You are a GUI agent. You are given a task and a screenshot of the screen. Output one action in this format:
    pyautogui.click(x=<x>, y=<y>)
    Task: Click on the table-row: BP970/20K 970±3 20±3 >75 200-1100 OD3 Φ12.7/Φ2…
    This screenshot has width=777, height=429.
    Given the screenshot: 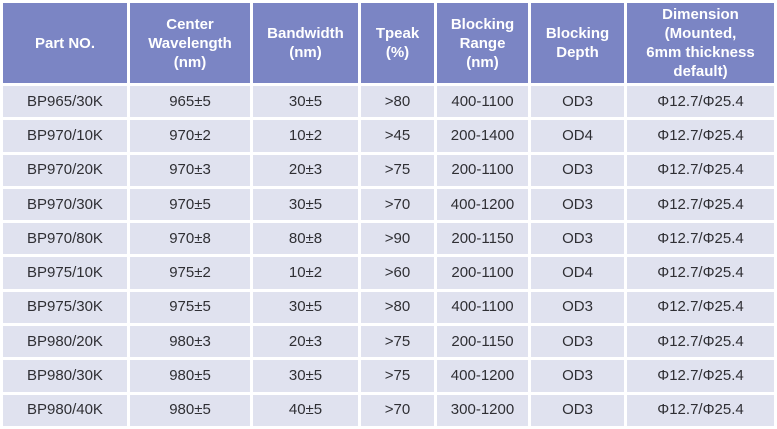 What is the action you would take?
    pyautogui.click(x=388, y=170)
    